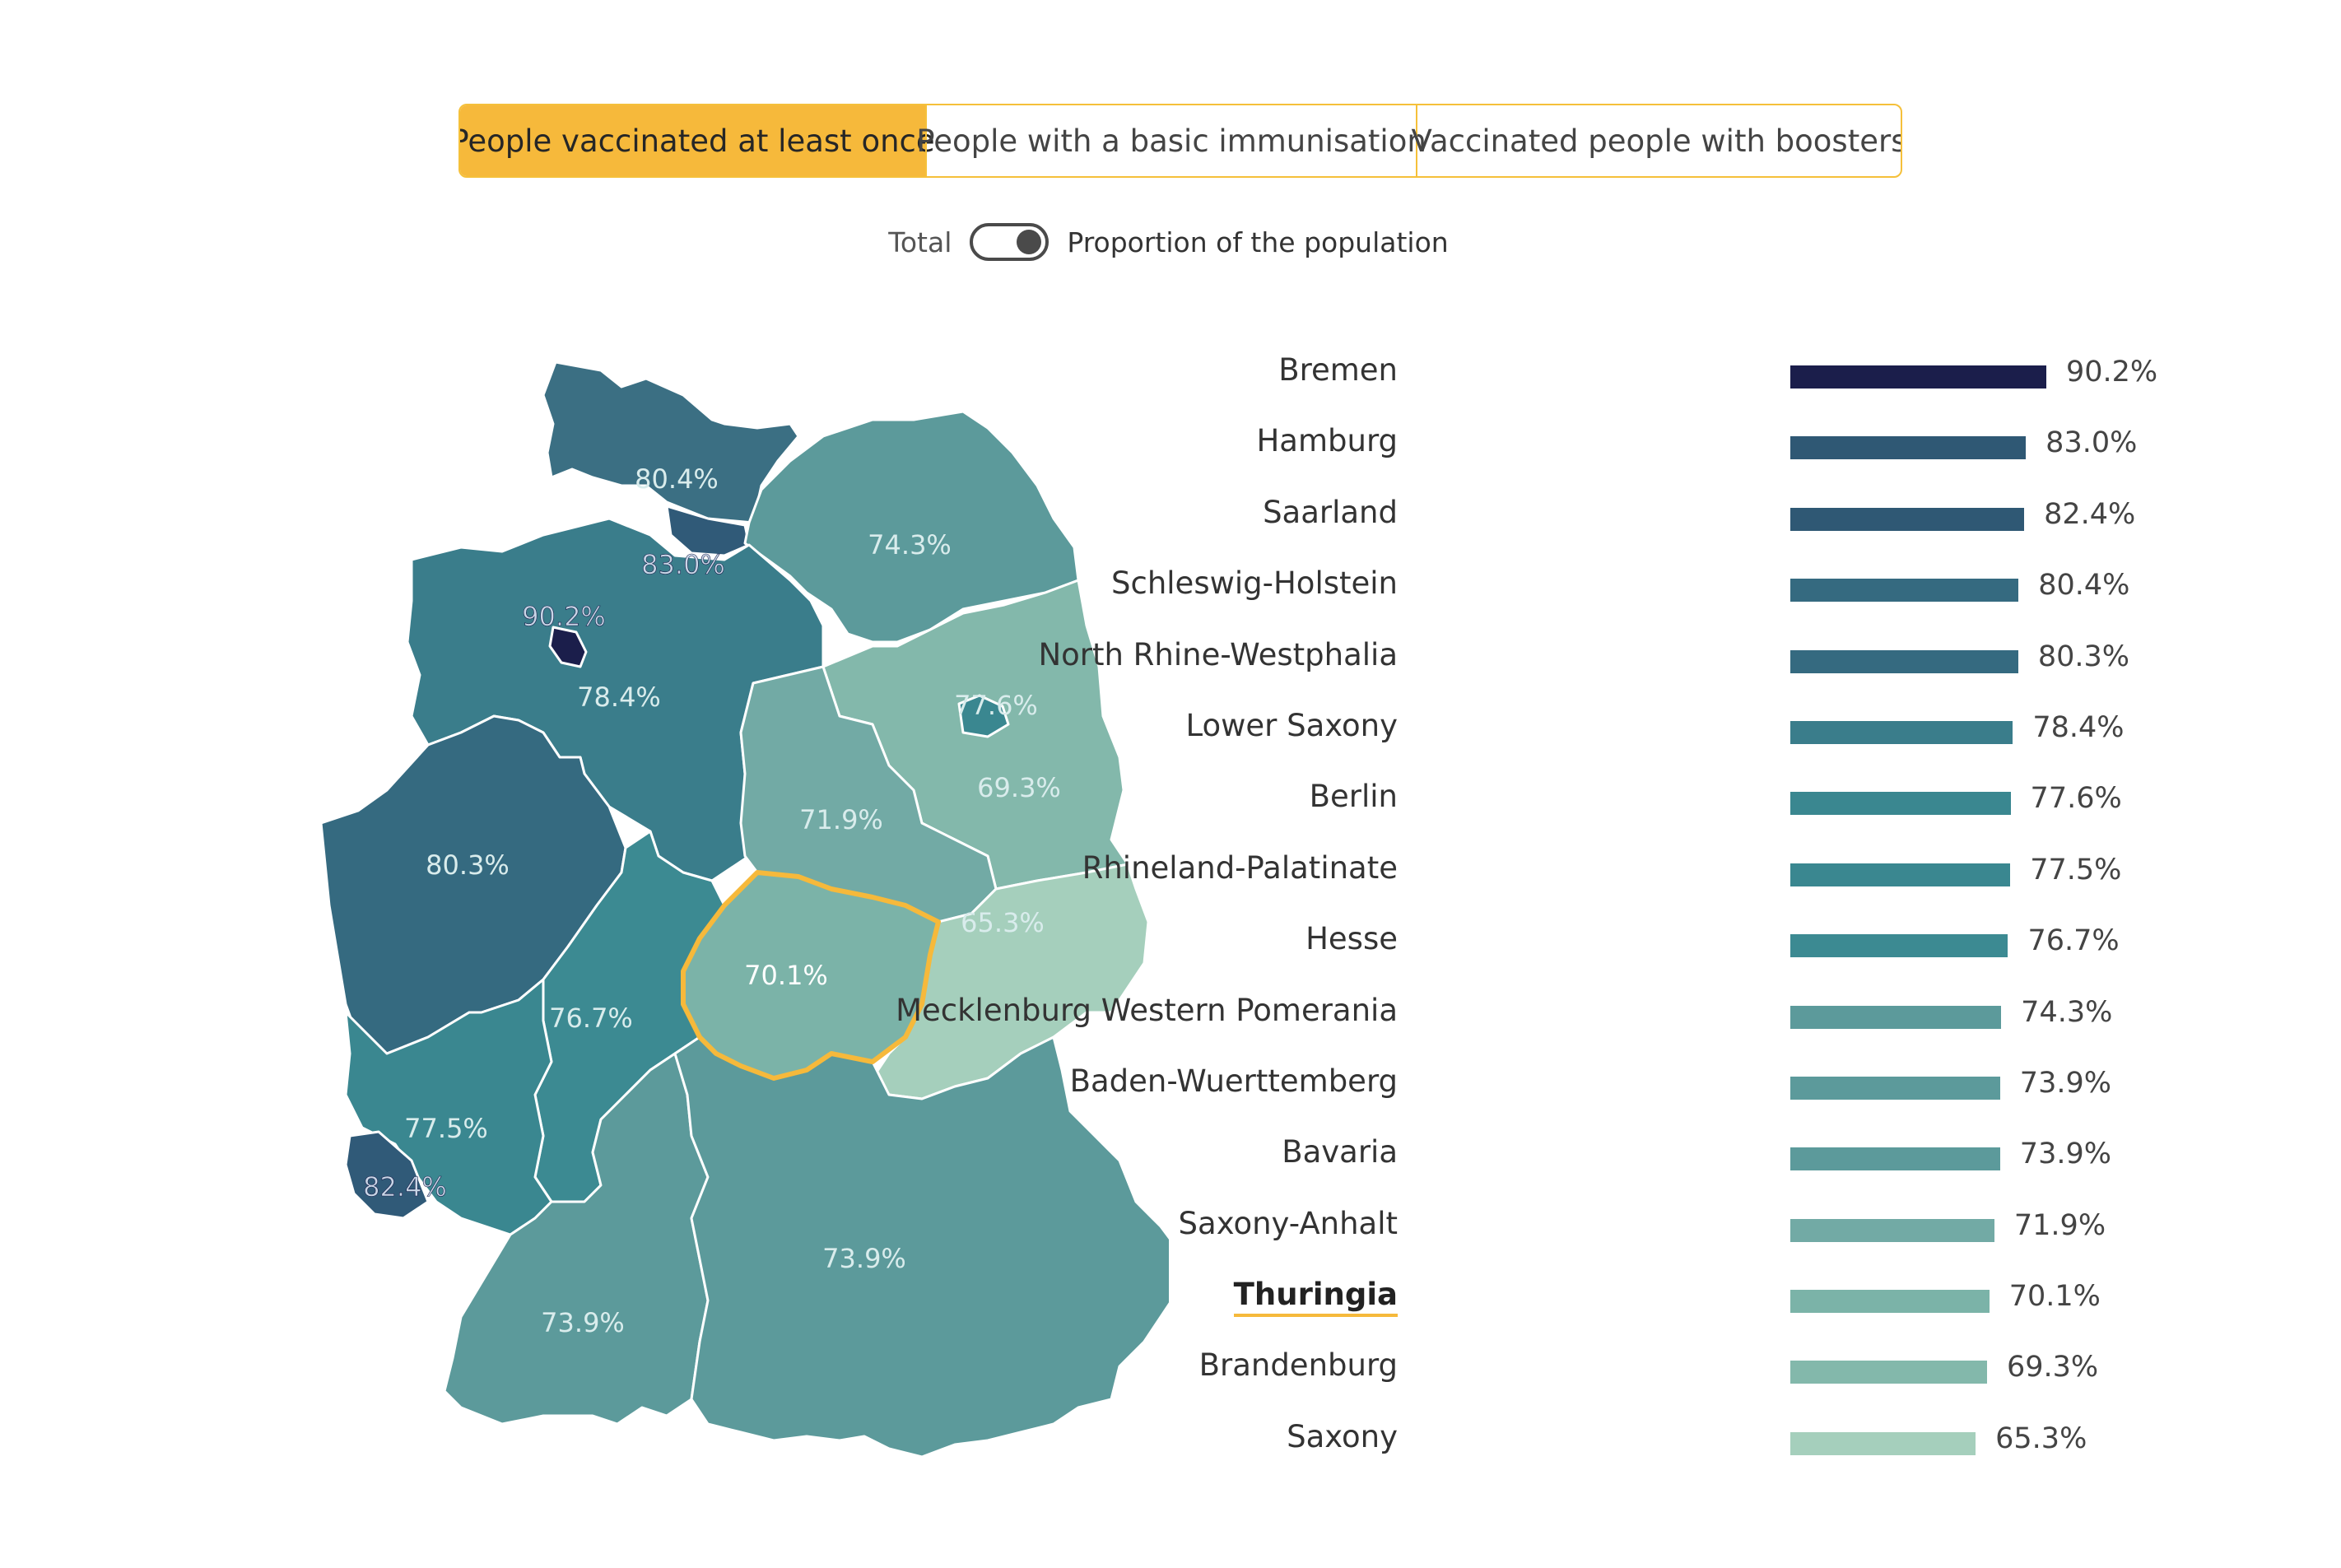  I want to click on bar-value-label: 83.0%, so click(2091, 443).